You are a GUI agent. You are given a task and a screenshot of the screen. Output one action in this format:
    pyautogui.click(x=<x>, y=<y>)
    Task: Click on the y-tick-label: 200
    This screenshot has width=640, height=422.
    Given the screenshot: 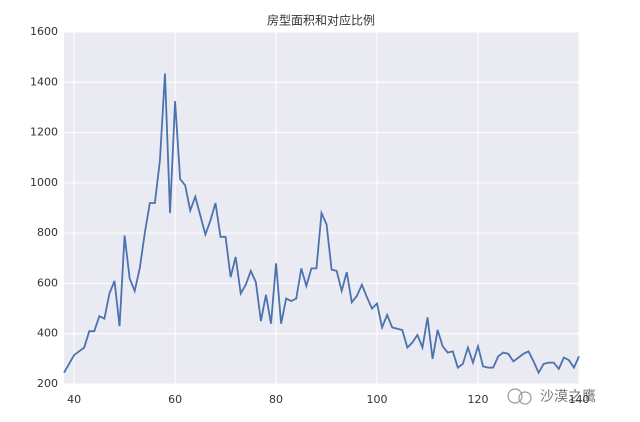 What is the action you would take?
    pyautogui.click(x=47, y=383)
    